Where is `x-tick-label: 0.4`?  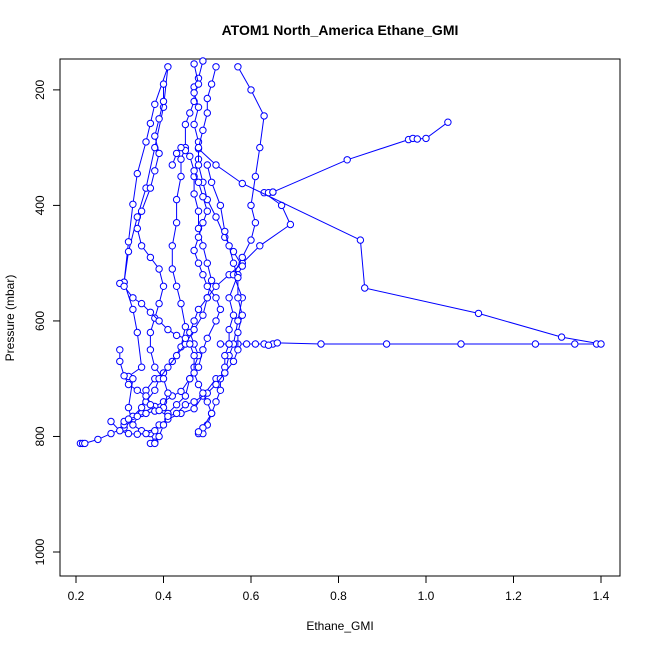
x-tick-label: 0.4 is located at coordinates (163, 596).